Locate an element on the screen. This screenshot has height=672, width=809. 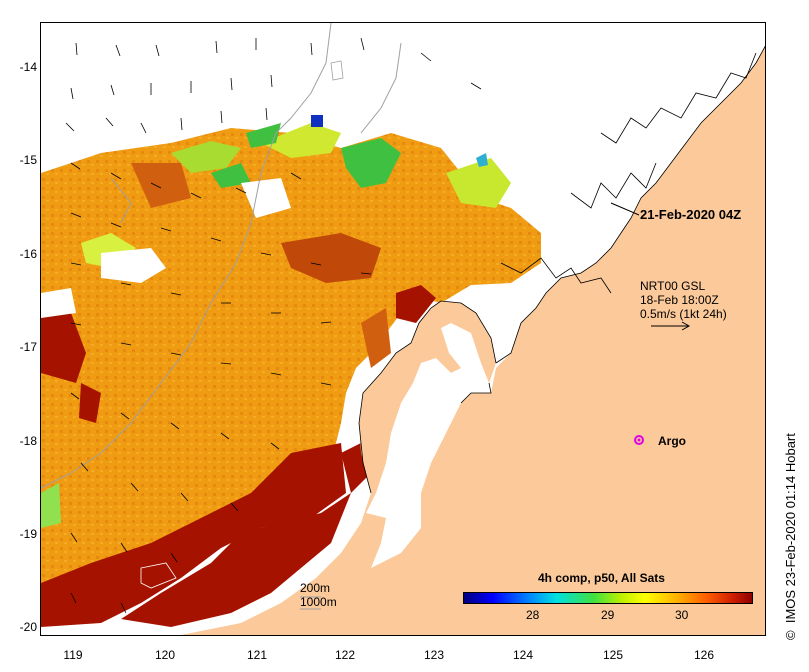
credit-text: IMOS 23-Feb-2020 01:14 Hobart is located at coordinates (790, 528).